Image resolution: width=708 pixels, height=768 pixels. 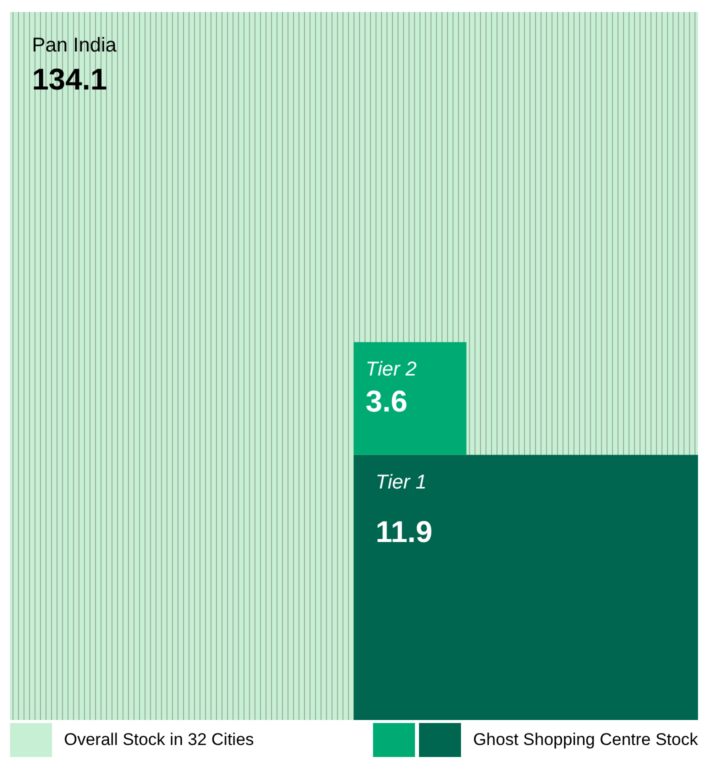 I want to click on category-label: Pan India, so click(x=75, y=45).